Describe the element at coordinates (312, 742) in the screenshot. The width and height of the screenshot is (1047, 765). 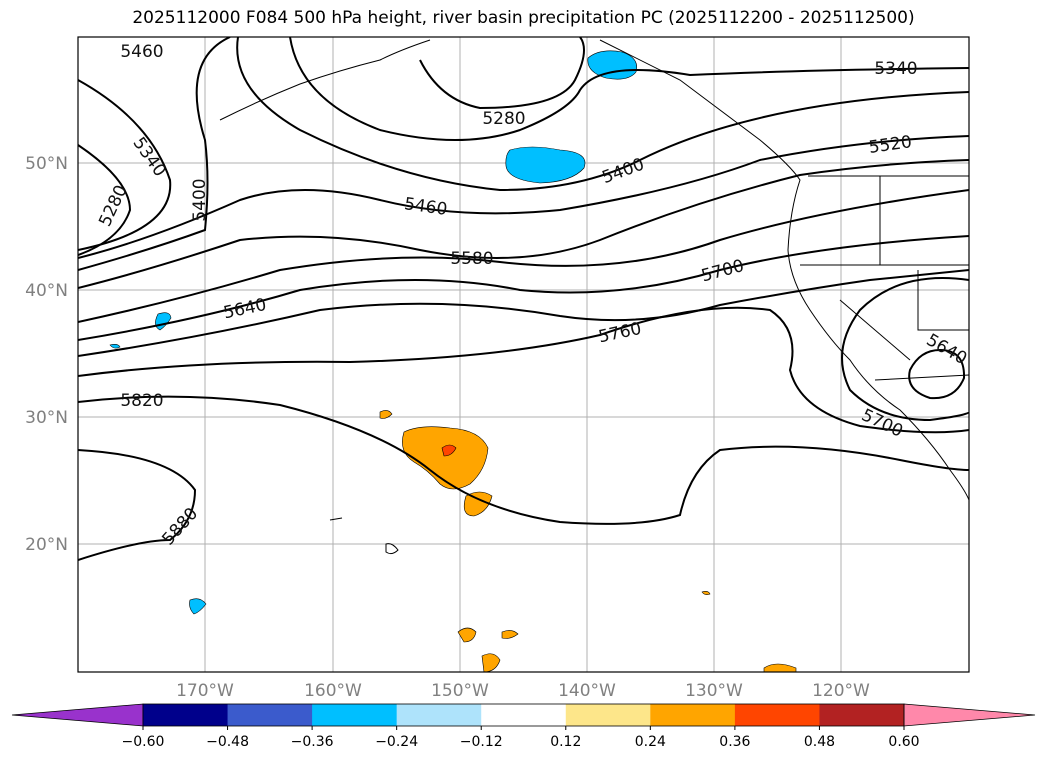
I see `colorbar-tick-label: −0.36` at that location.